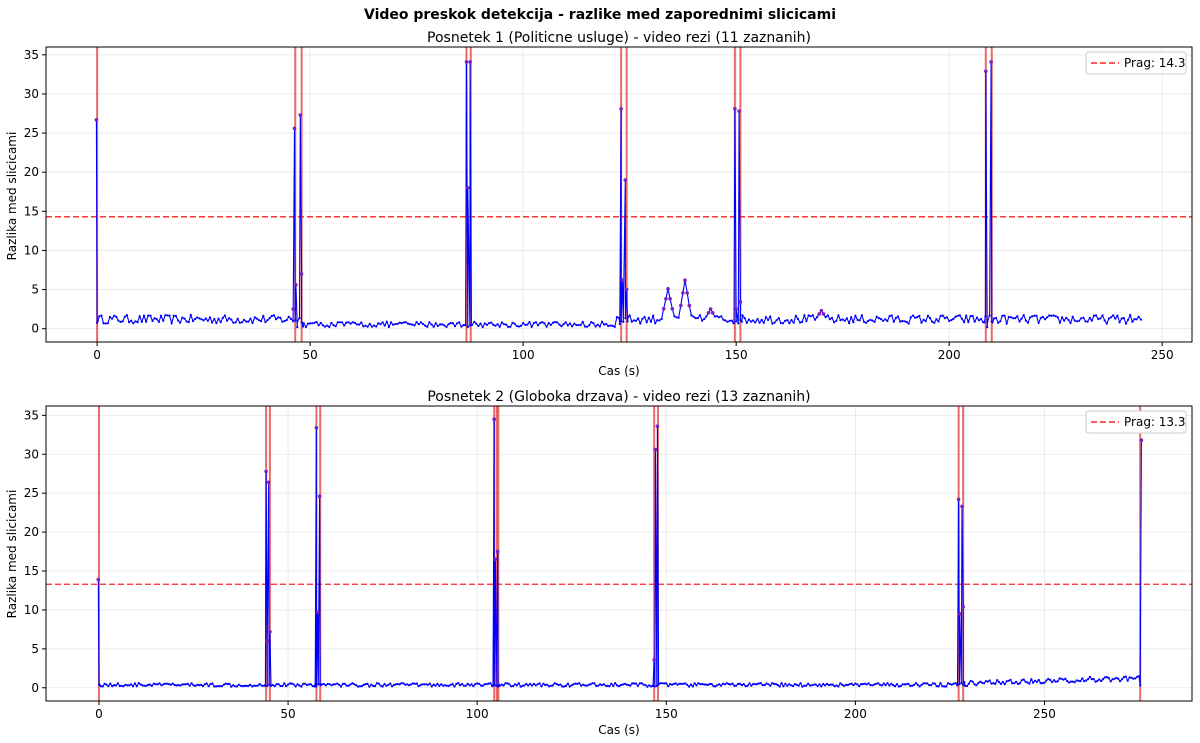 The width and height of the screenshot is (1200, 743). Describe the element at coordinates (31, 454) in the screenshot. I see `y-tick-label: 30` at that location.